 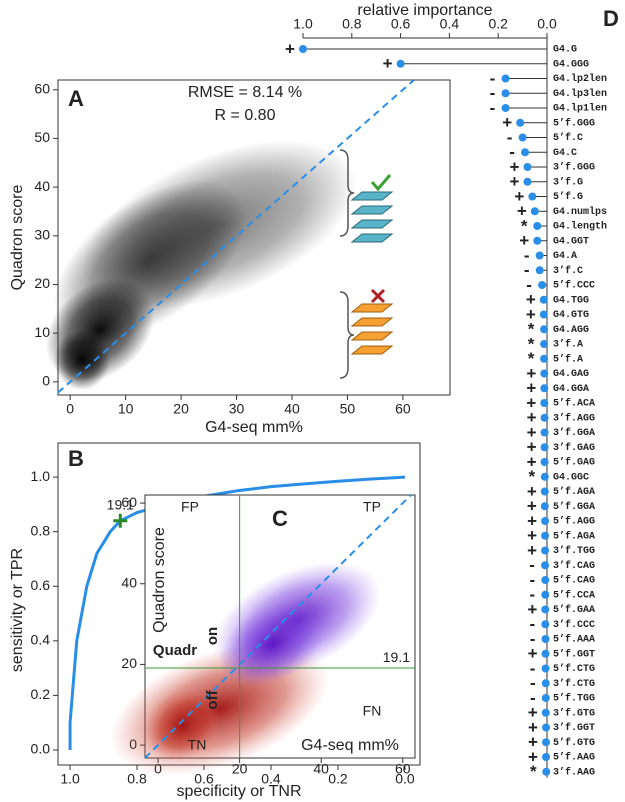 What do you see at coordinates (41, 476) in the screenshot?
I see `y-tick-label: 1.0` at bounding box center [41, 476].